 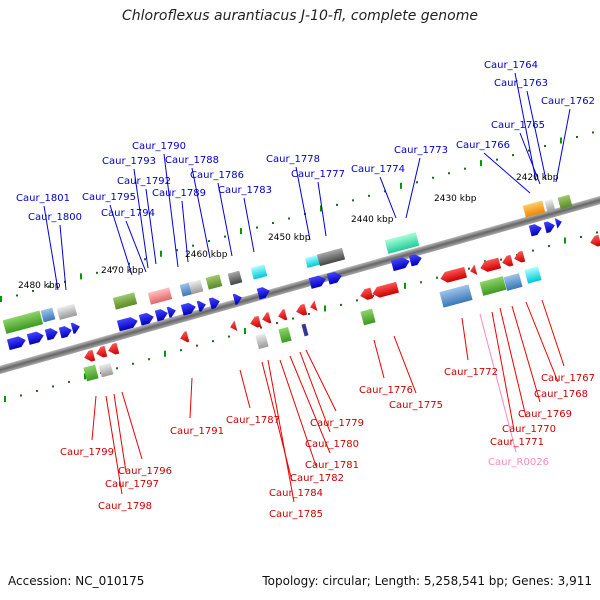 What do you see at coordinates (568, 378) in the screenshot?
I see `reverse-gene-label: Caur_1767` at bounding box center [568, 378].